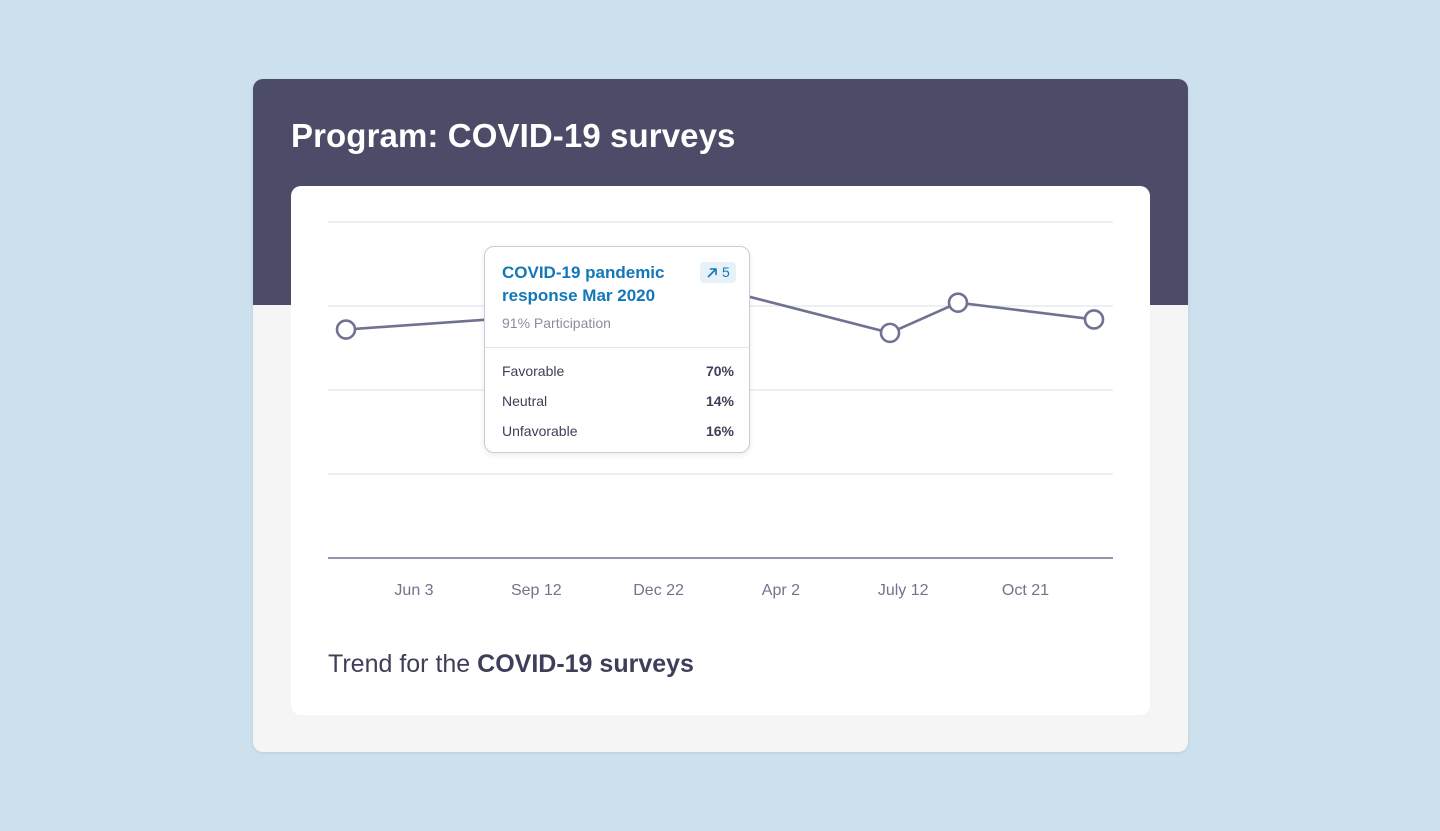 This screenshot has height=831, width=1440. What do you see at coordinates (536, 590) in the screenshot?
I see `x-tick-label: Sep 12` at bounding box center [536, 590].